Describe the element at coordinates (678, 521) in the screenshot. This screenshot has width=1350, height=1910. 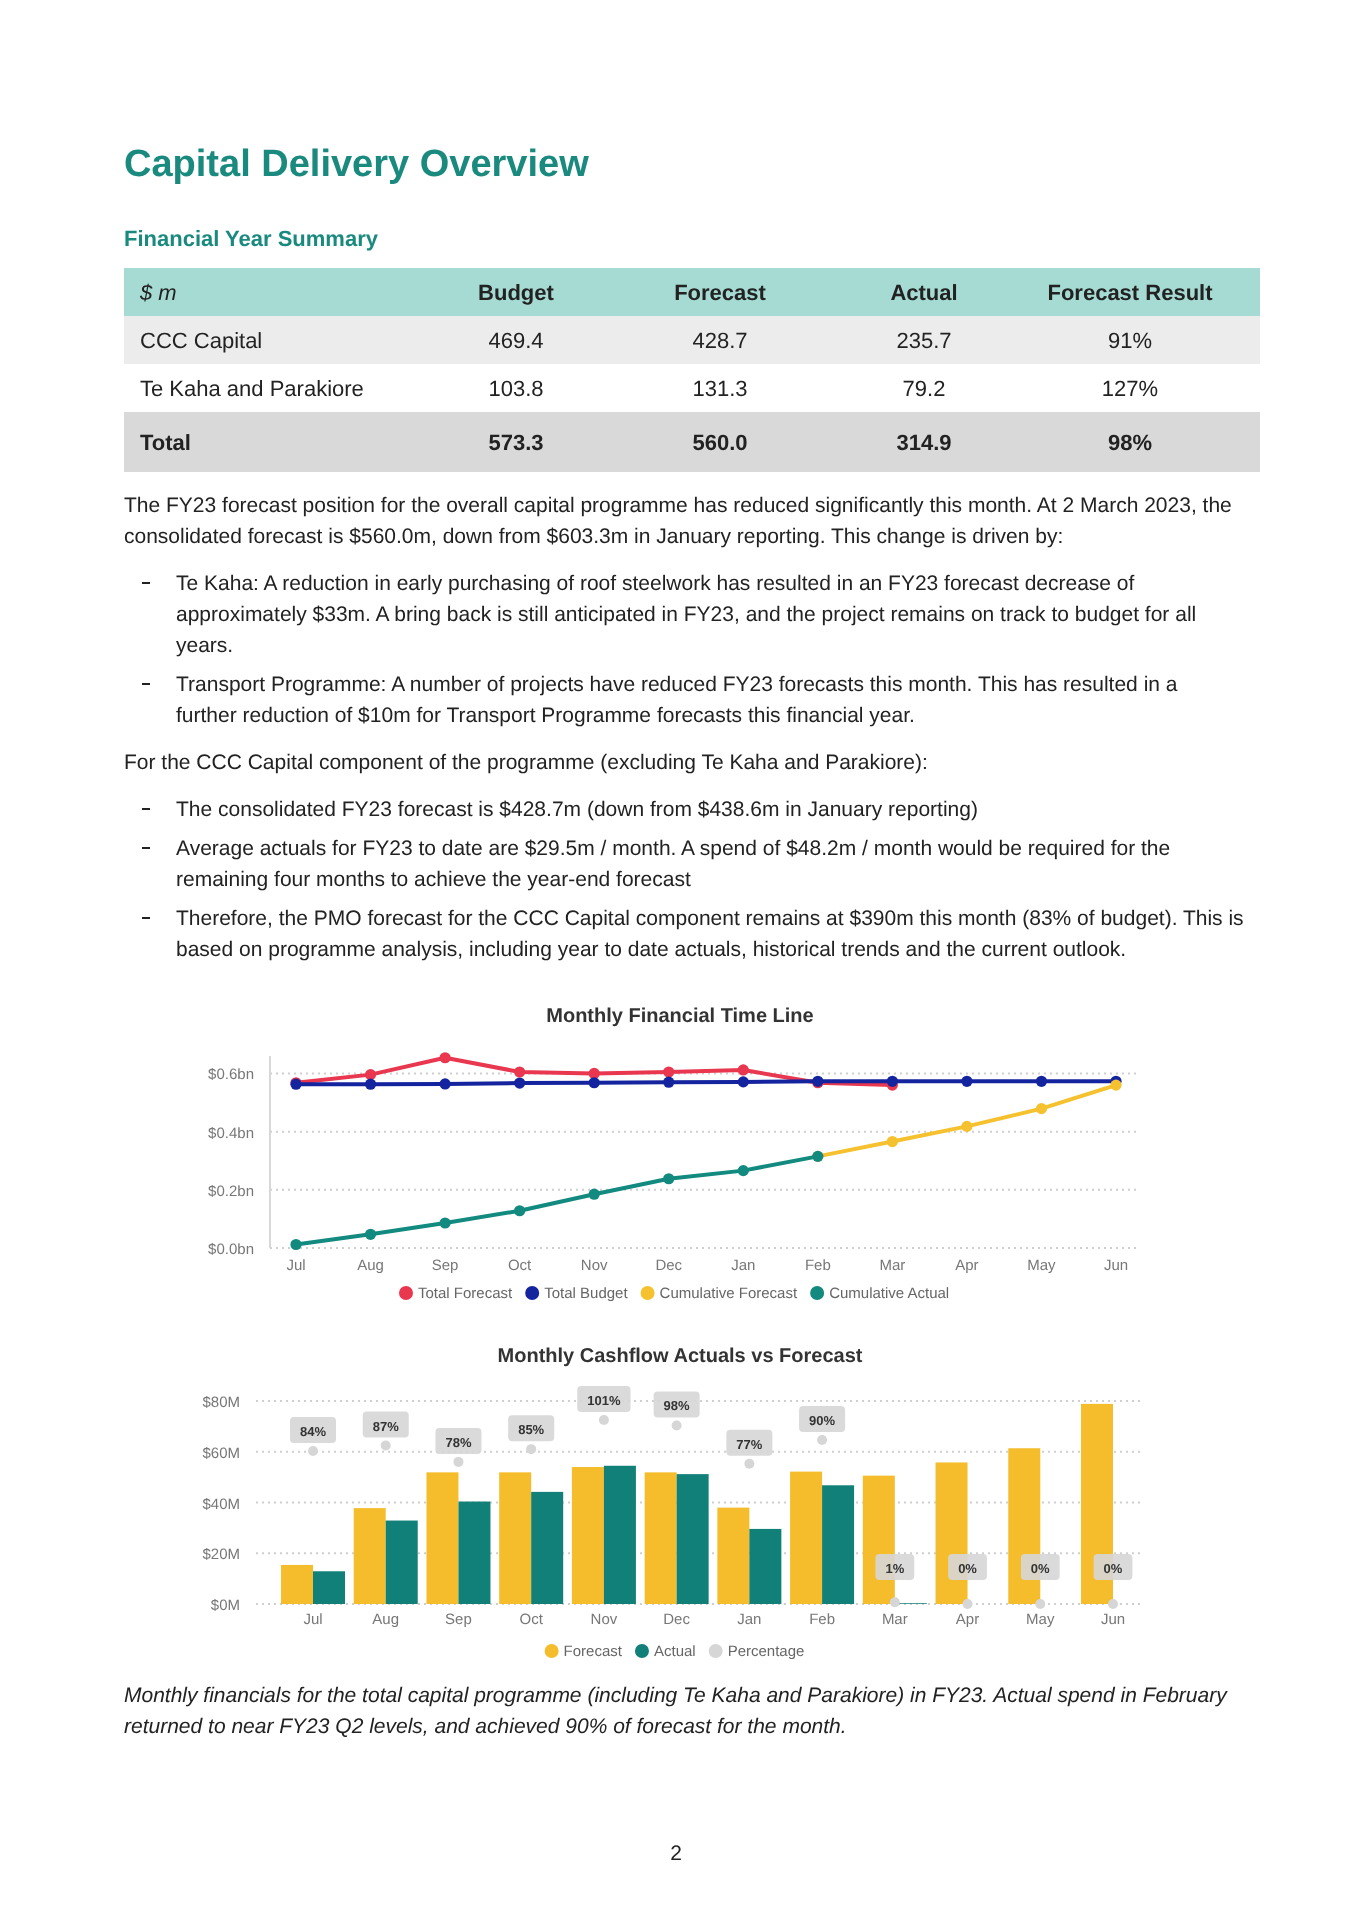
I see `text: The FY23 forecast position for the overall capital programme has reduced significantly this month. At 2 March 2023, the consolidated forecast is $560.0m, down from $603.3m in January reporting. This change is driven by:` at that location.